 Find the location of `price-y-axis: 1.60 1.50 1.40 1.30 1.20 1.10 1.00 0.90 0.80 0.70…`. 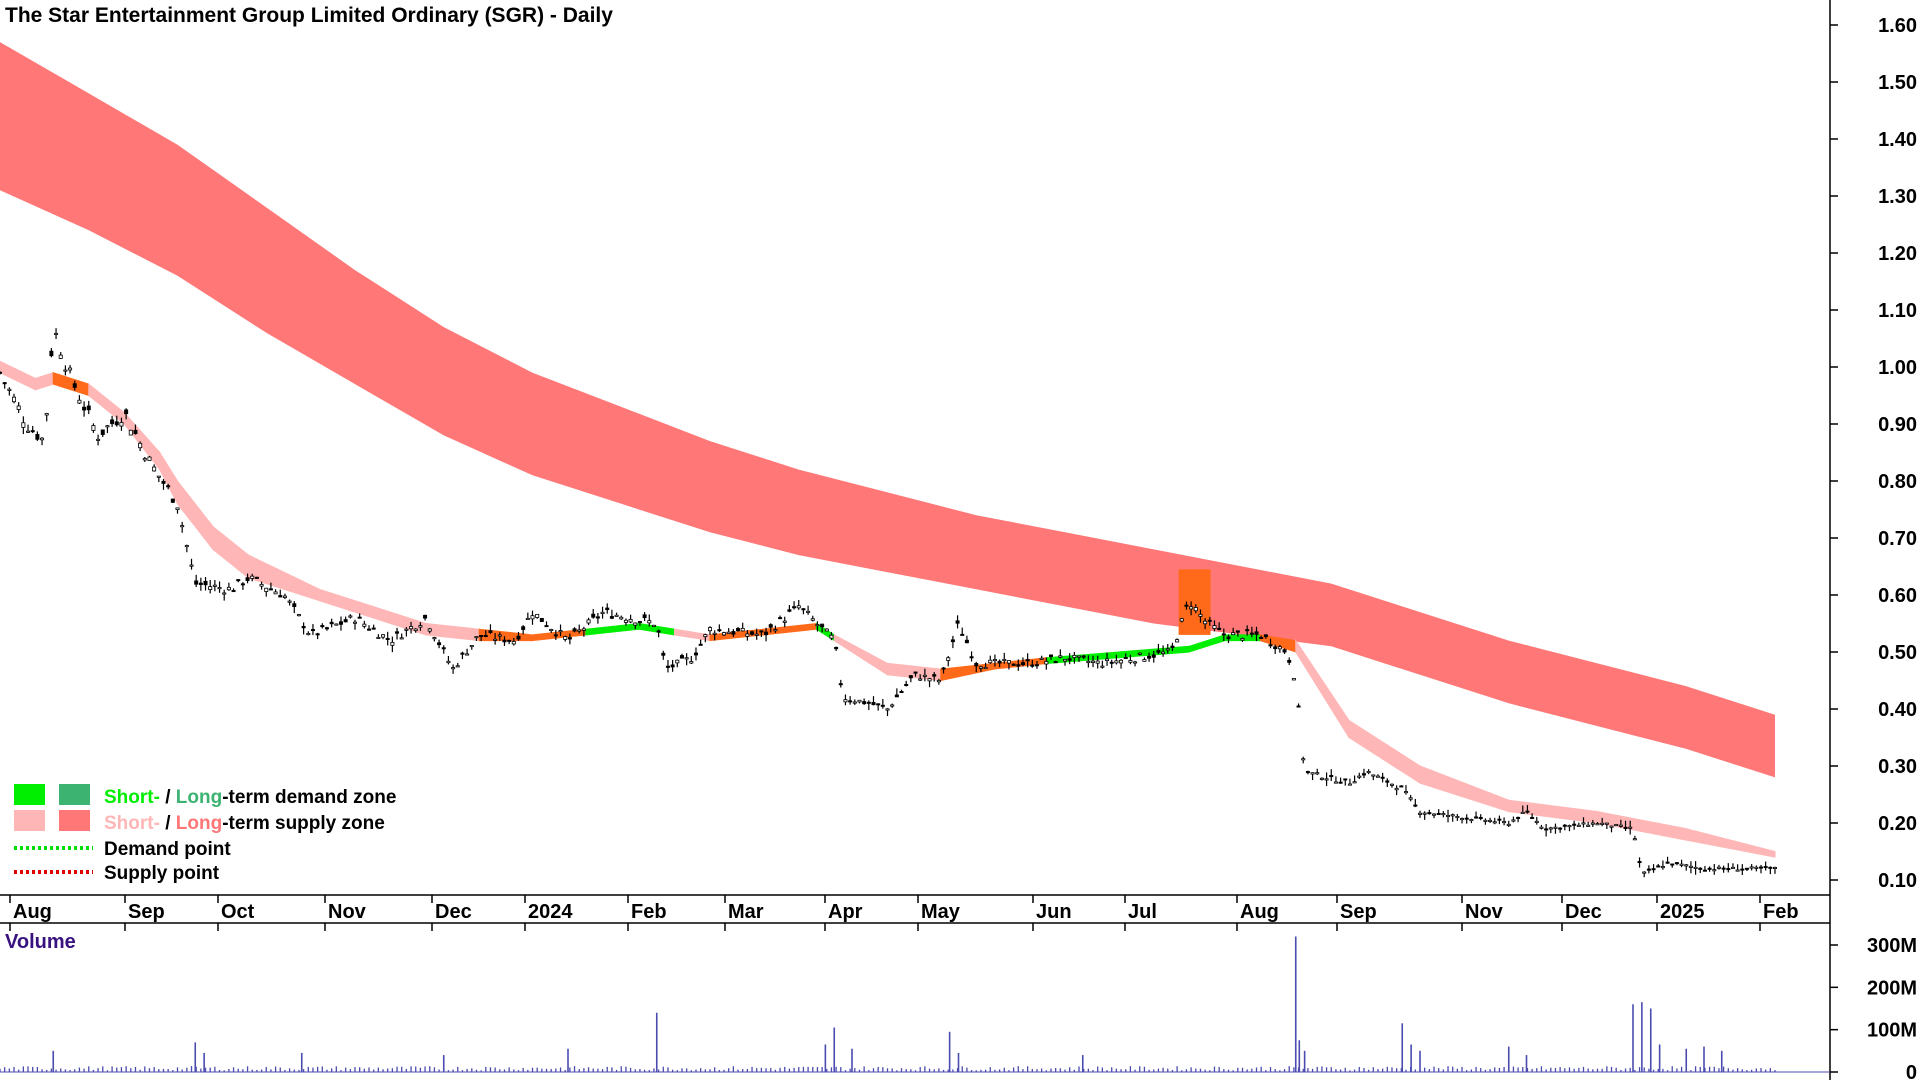

price-y-axis: 1.60 1.50 1.40 1.30 1.20 1.10 1.00 0.90 0.80 0.70… is located at coordinates (1873, 453).